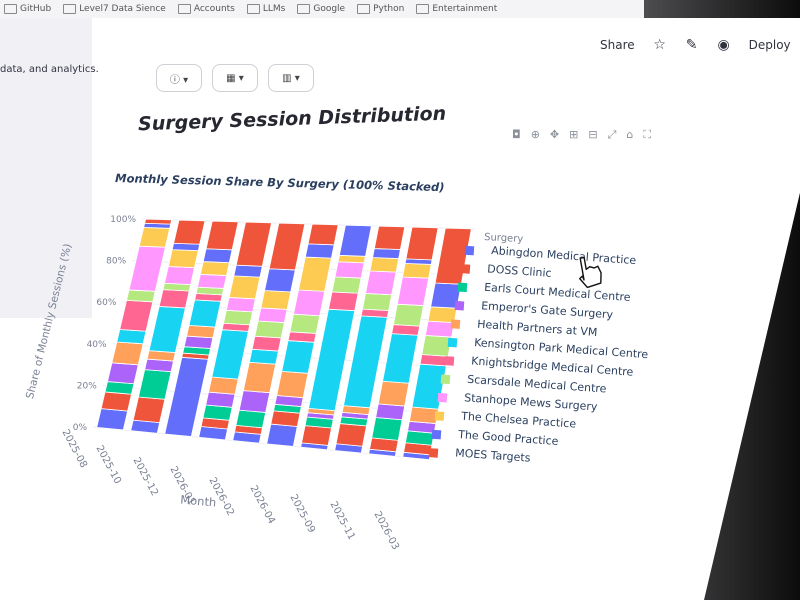 The width and height of the screenshot is (800, 600). Describe the element at coordinates (49, 321) in the screenshot. I see `y-axis-title: Share of Monthly Sessions (%)` at that location.